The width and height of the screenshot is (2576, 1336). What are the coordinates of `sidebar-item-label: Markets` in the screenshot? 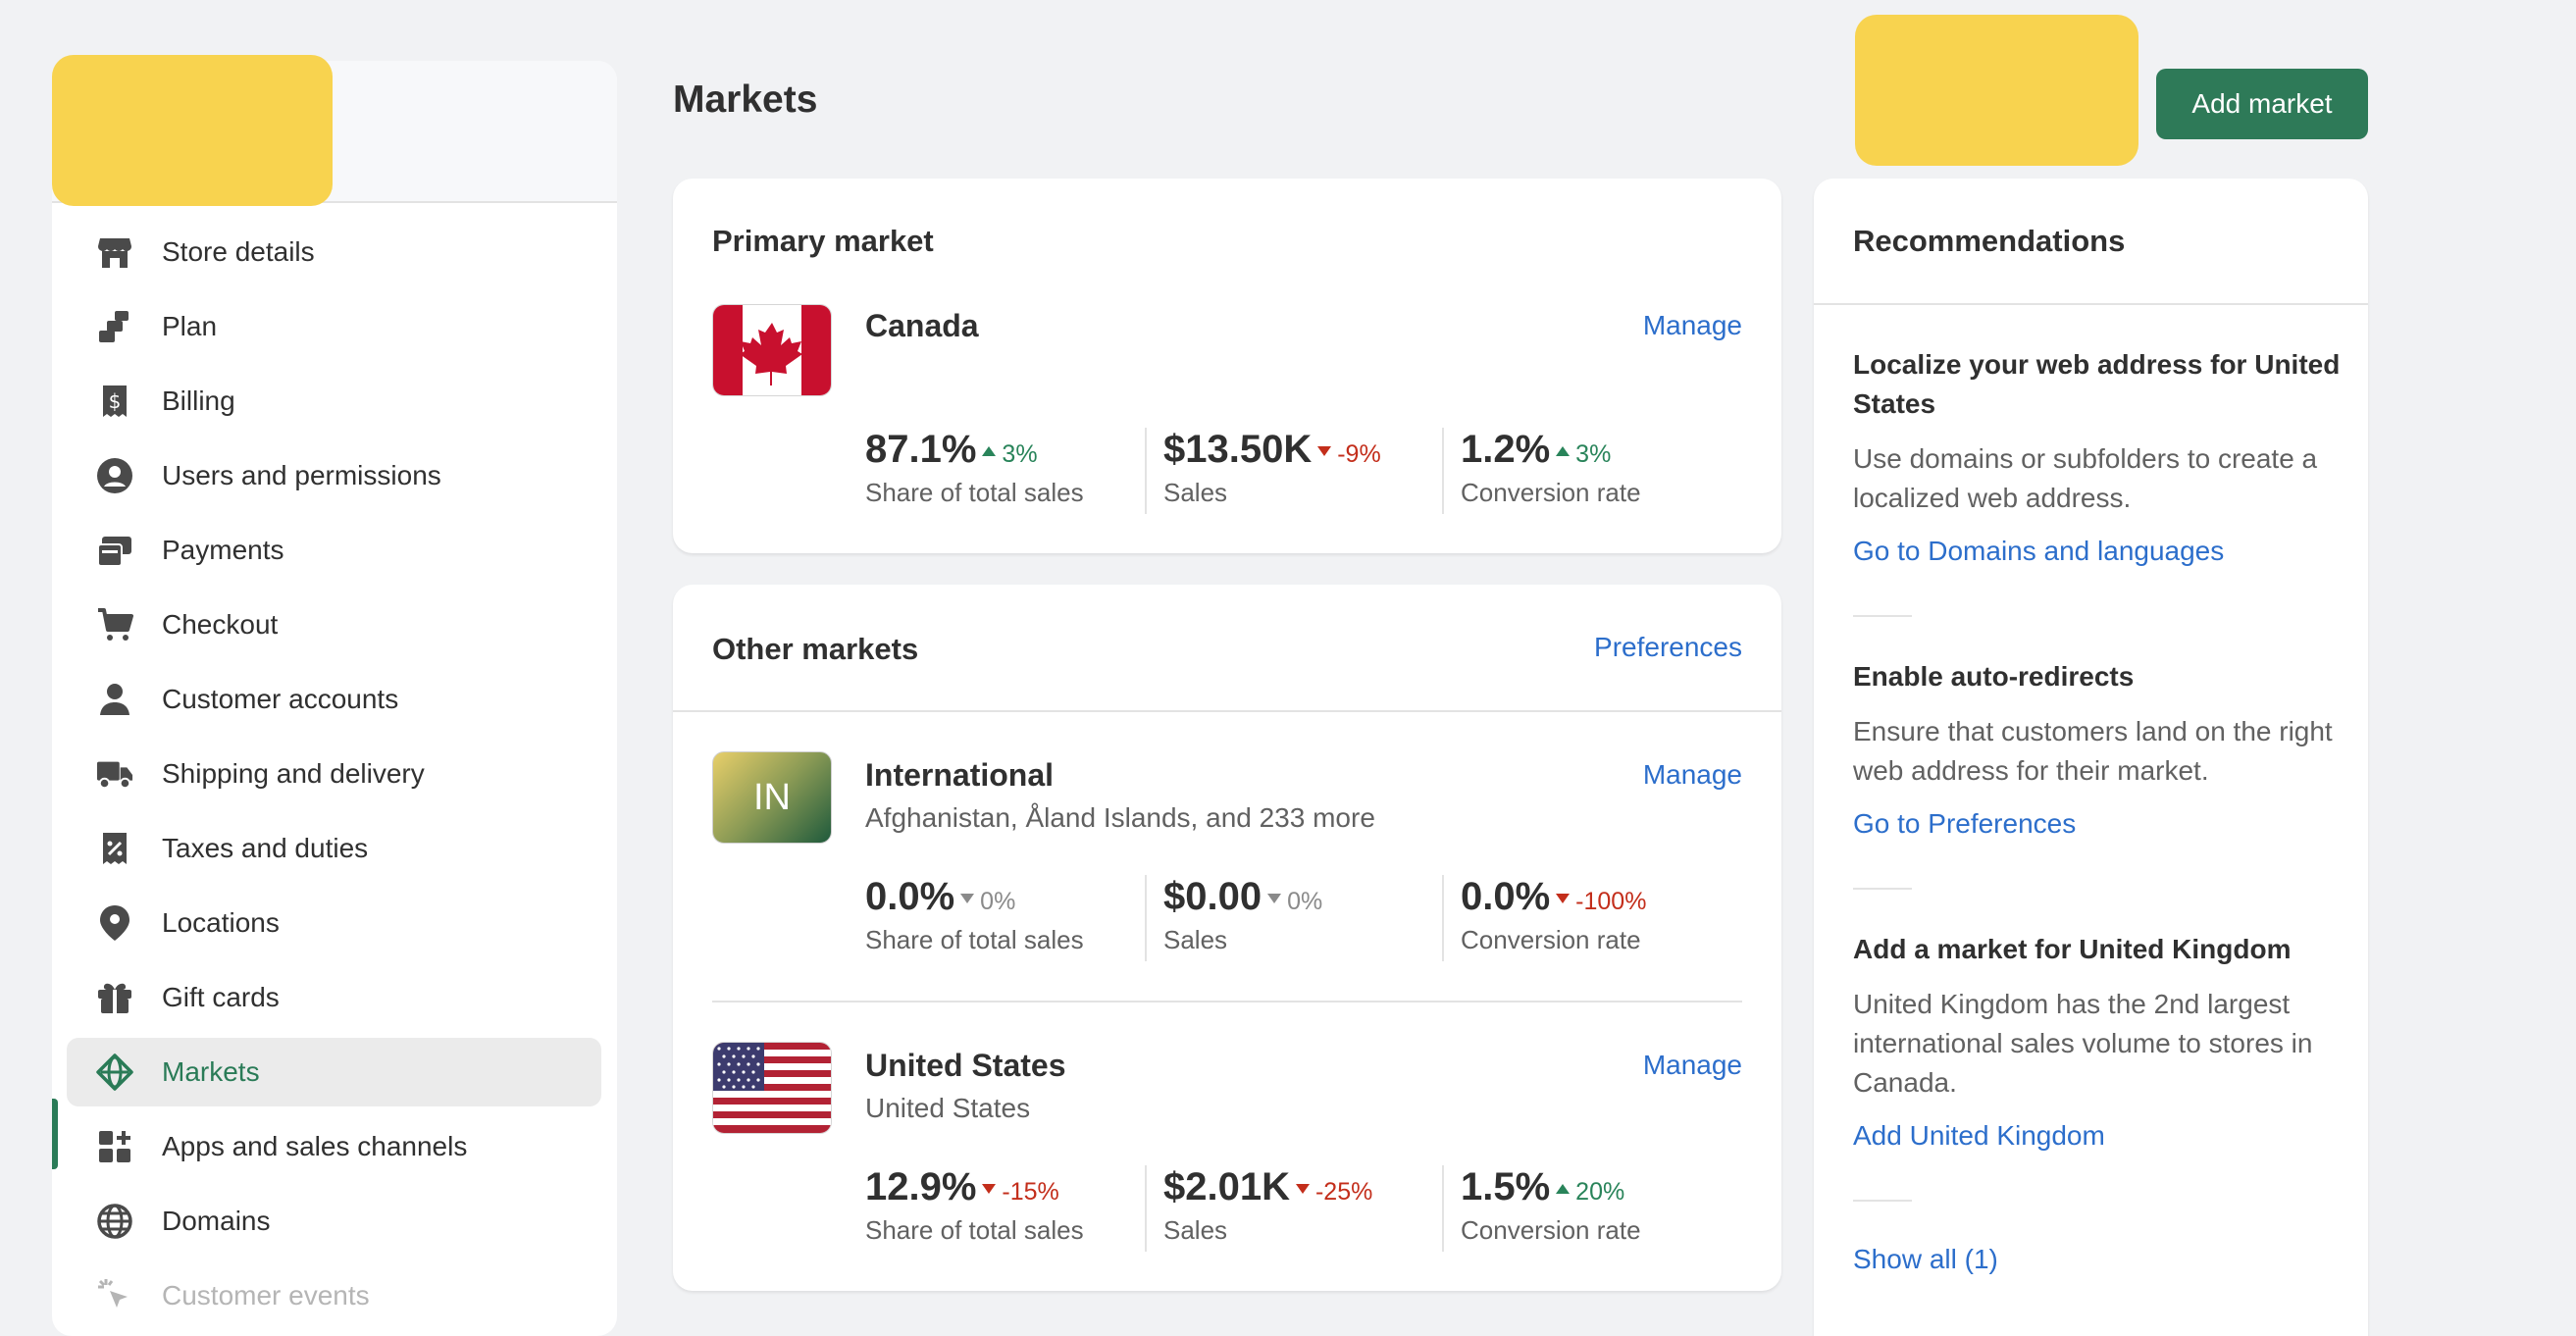 It's located at (211, 1071).